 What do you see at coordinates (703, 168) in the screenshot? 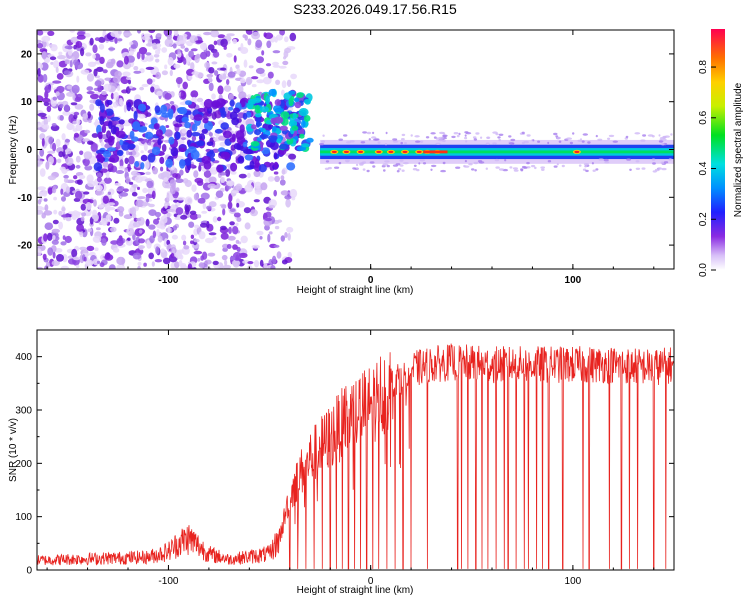
I see `colorbar-tick-label: 0.4` at bounding box center [703, 168].